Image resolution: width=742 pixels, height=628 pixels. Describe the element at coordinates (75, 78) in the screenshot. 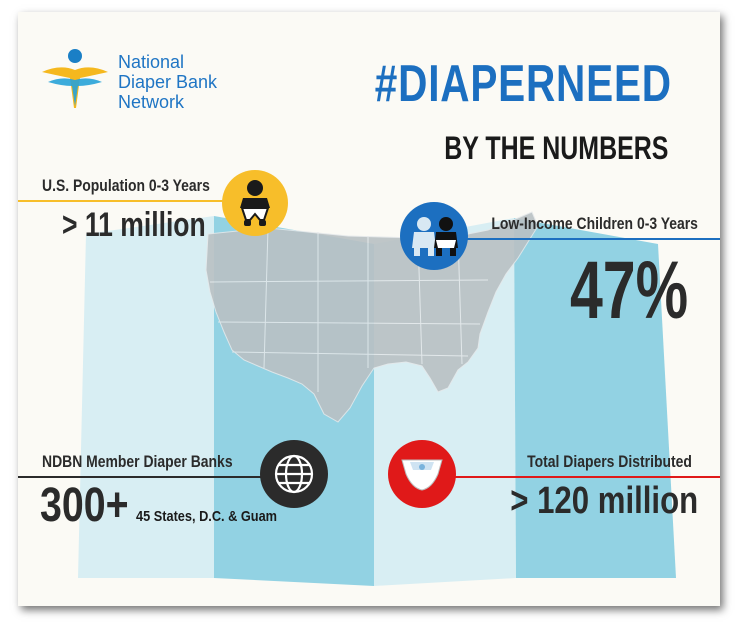

I see `person-figure-logo` at that location.